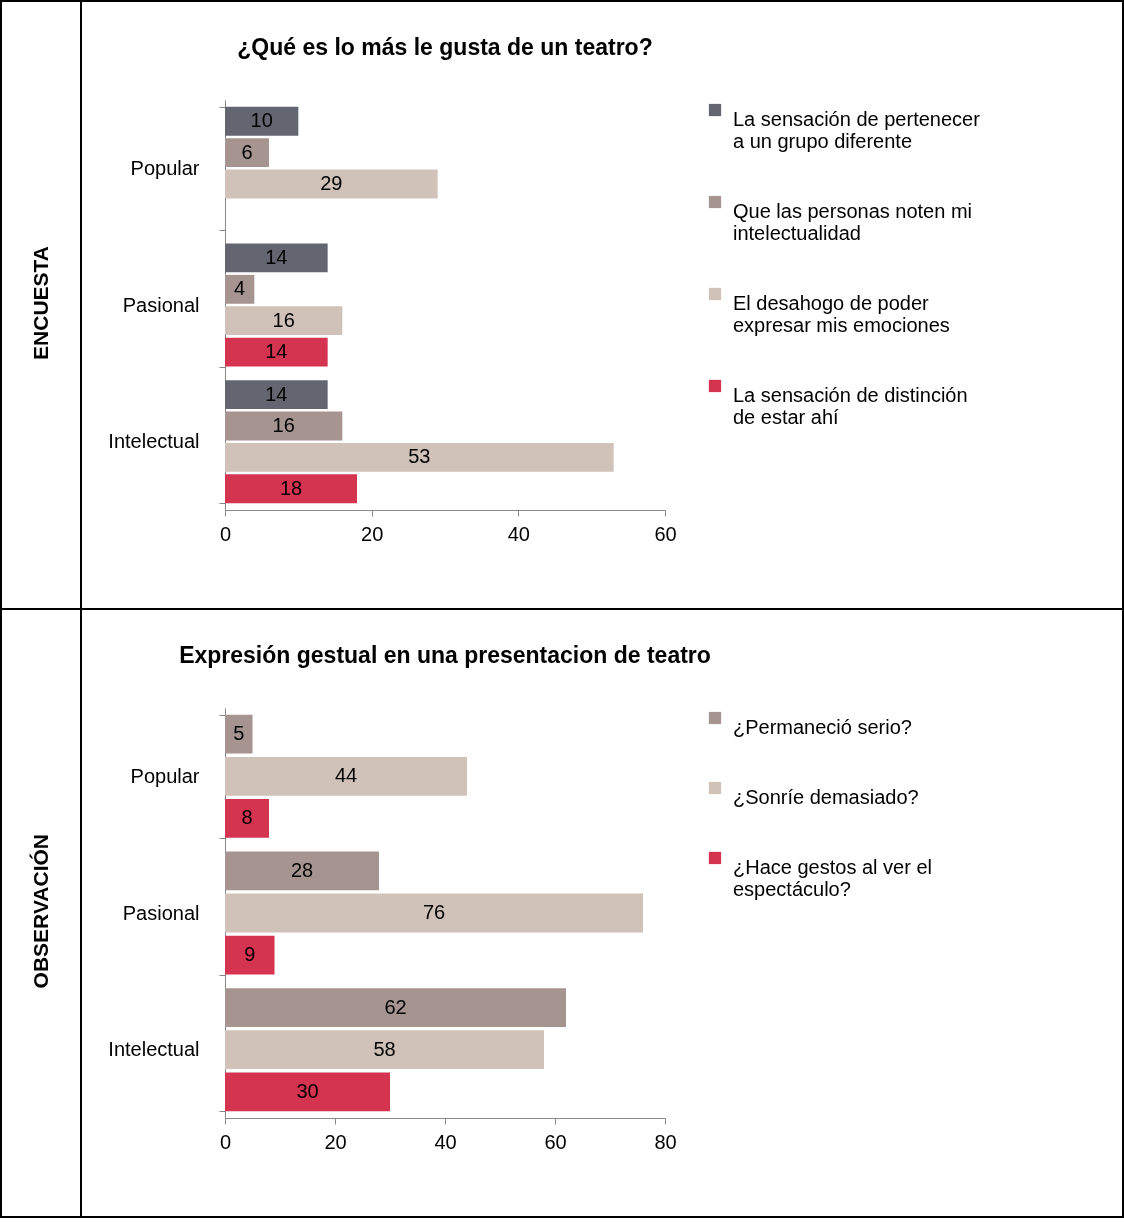 Image resolution: width=1124 pixels, height=1224 pixels. I want to click on data-label: 29, so click(331, 183).